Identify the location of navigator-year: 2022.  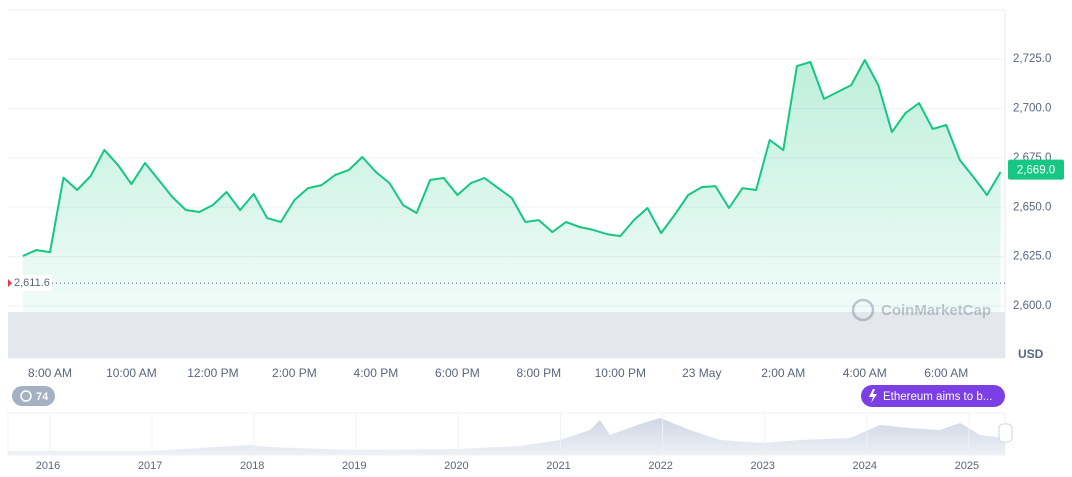
(660, 466).